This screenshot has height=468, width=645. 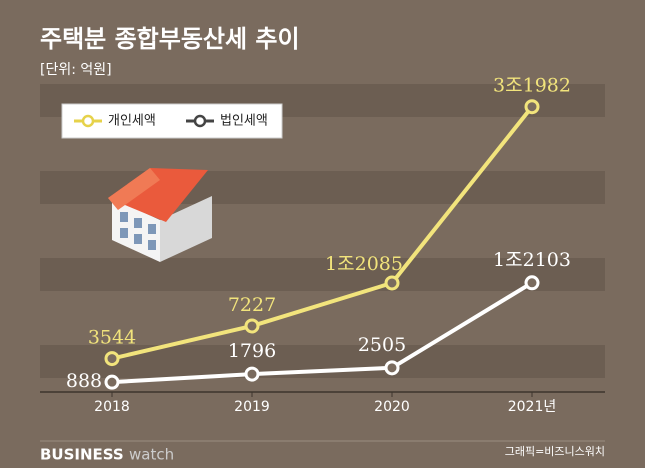 I want to click on brand: BUSINESS, so click(x=82, y=455).